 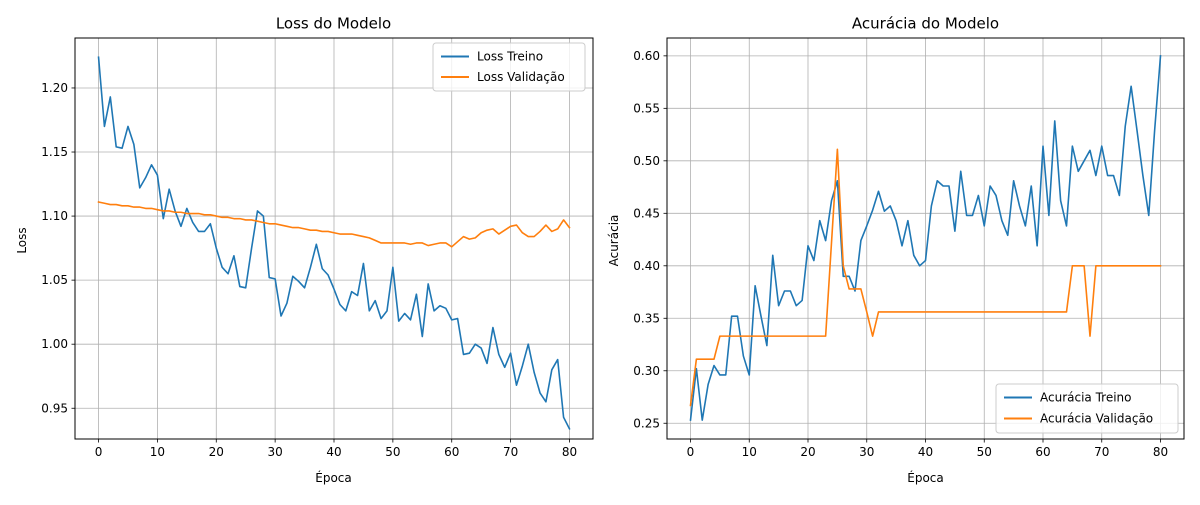 I want to click on loss-ytick-label-1.00: 1.00, so click(x=54, y=344).